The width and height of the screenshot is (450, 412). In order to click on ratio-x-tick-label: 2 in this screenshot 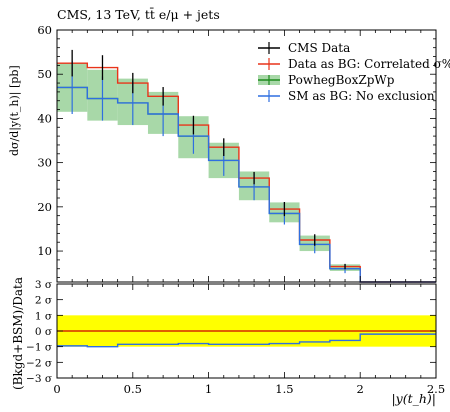, I will do `click(360, 389)`.